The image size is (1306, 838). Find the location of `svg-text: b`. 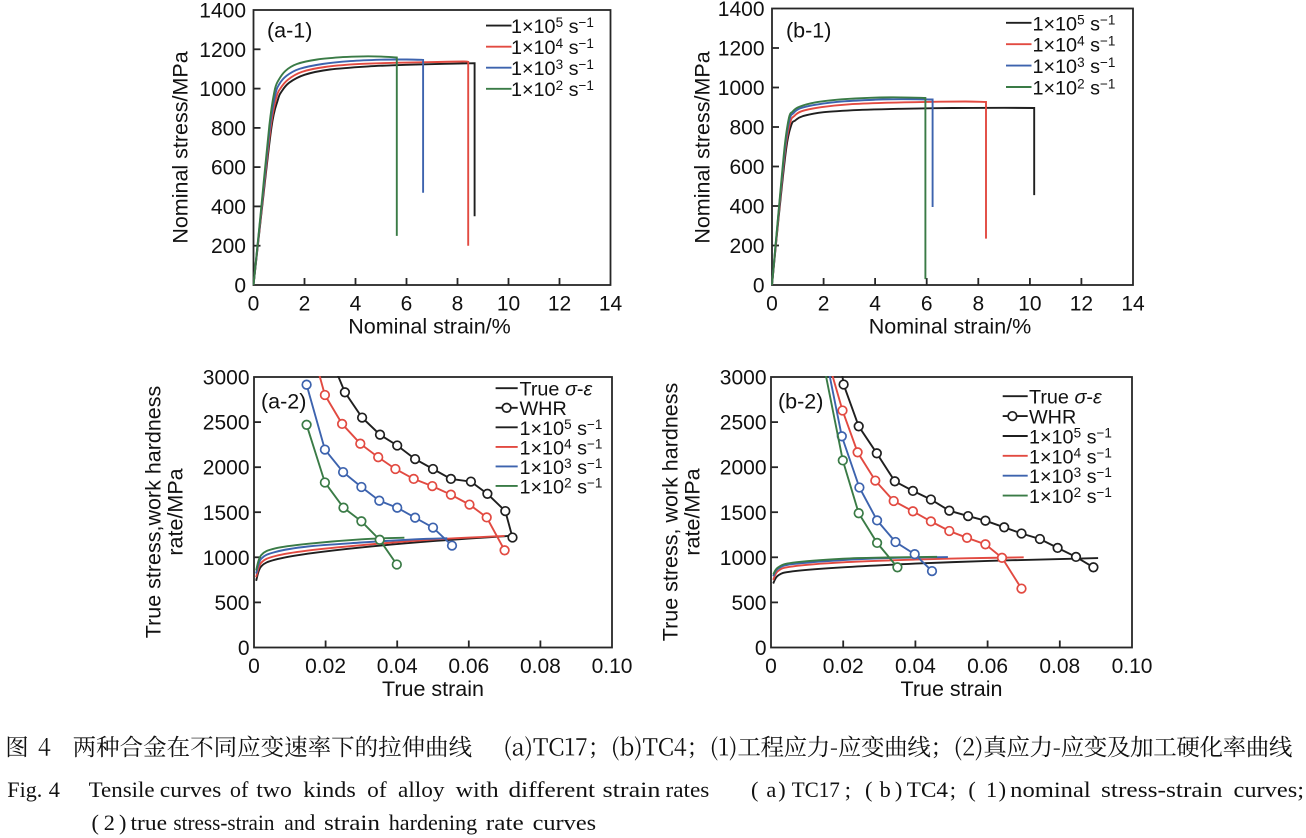

svg-text: b is located at coordinates (885, 789).